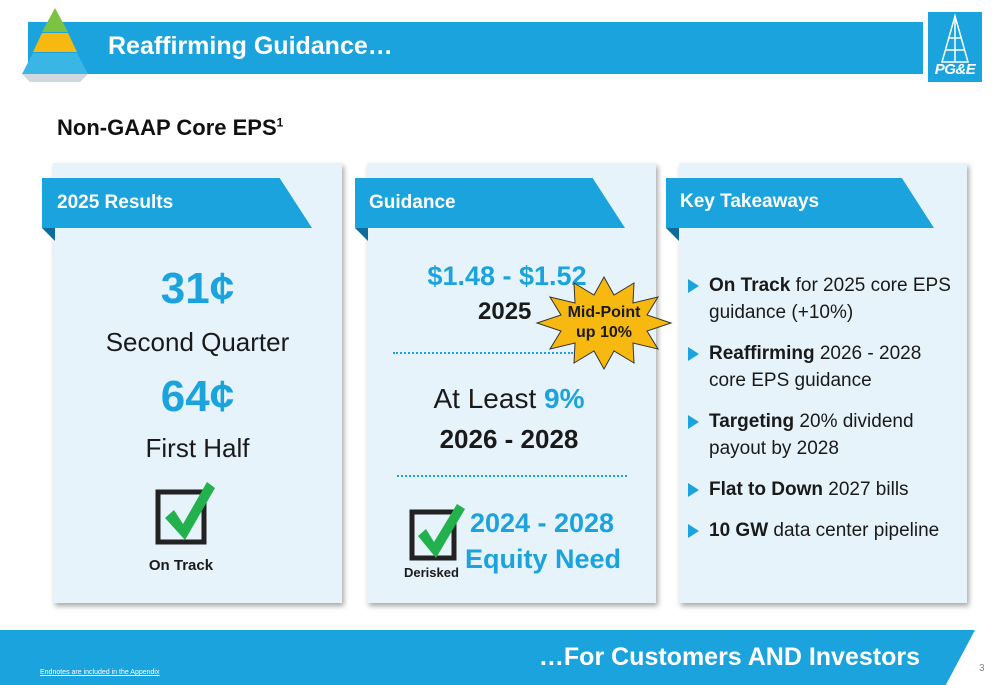 The image size is (1000, 685). What do you see at coordinates (177, 203) in the screenshot?
I see `results-tab` at bounding box center [177, 203].